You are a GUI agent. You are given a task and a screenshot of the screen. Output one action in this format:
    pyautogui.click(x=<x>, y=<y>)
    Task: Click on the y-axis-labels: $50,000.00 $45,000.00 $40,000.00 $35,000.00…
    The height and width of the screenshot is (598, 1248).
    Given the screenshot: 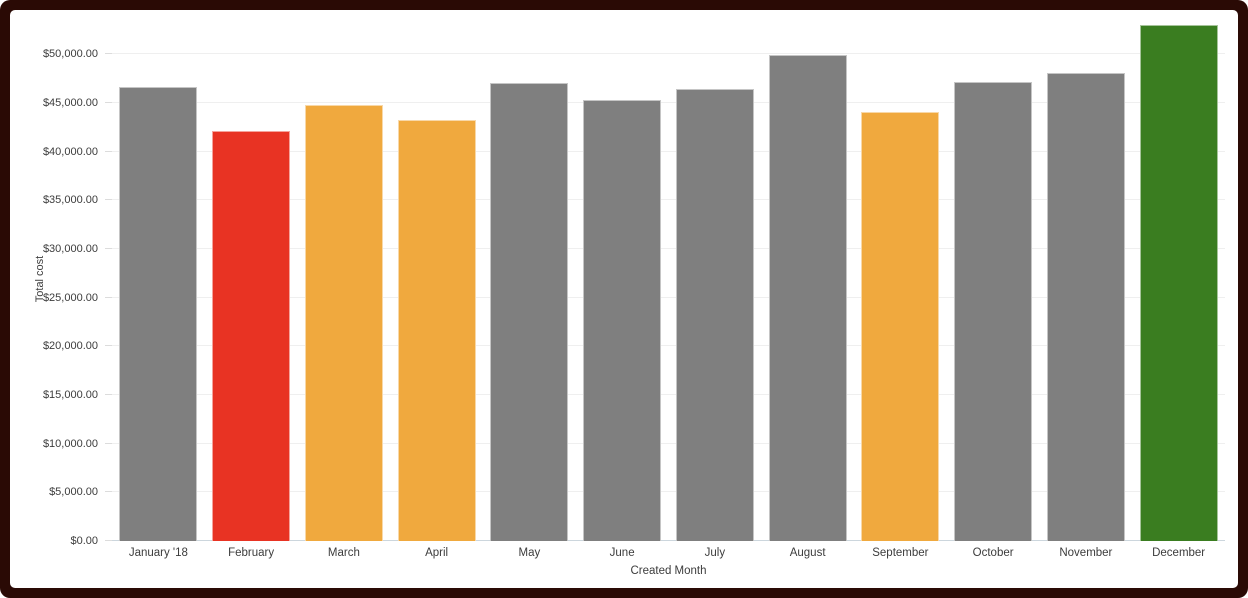 What is the action you would take?
    pyautogui.click(x=57, y=286)
    